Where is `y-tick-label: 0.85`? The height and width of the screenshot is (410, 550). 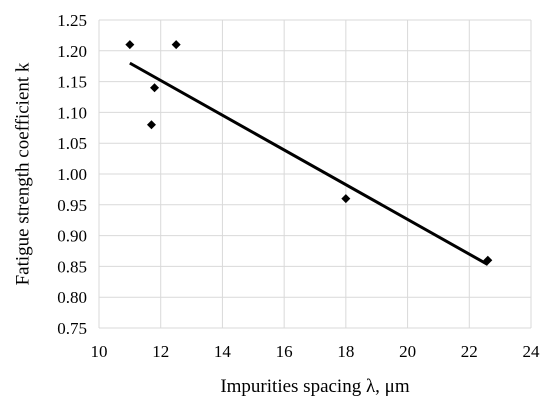 y-tick-label: 0.85 is located at coordinates (72, 266).